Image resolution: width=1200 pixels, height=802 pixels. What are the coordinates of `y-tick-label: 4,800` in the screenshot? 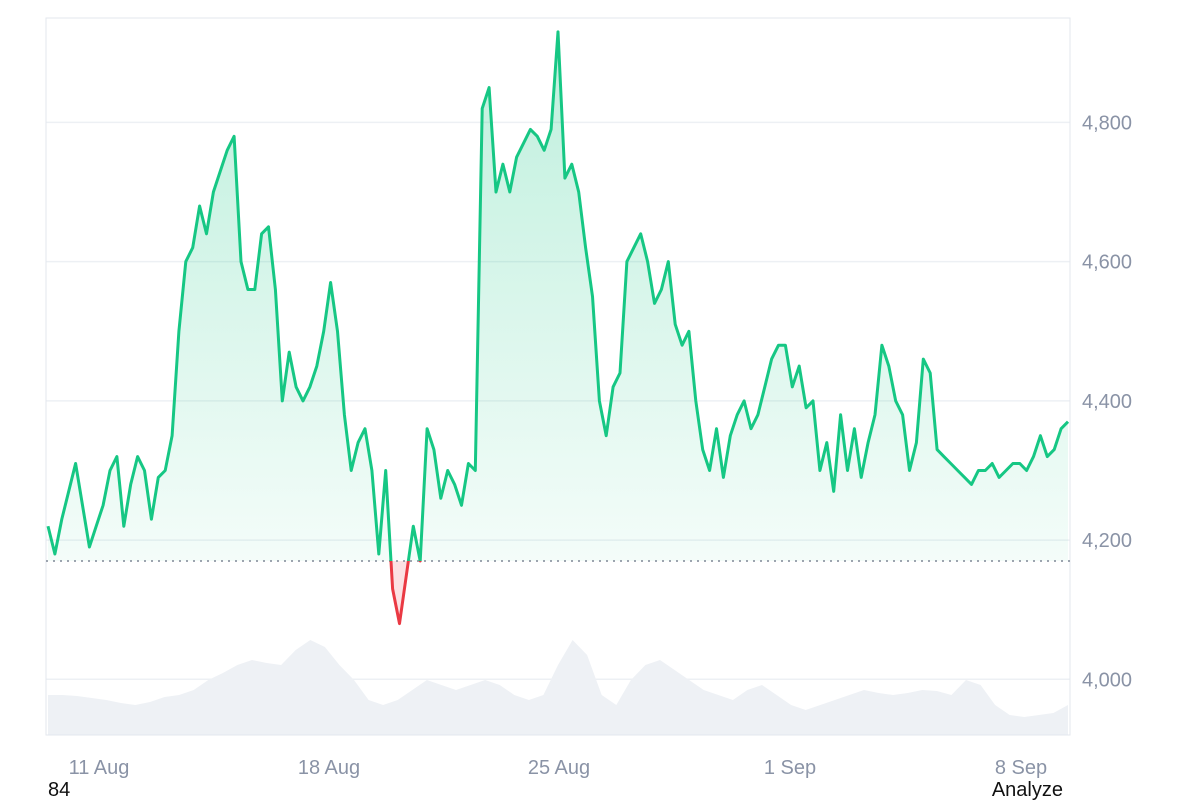 It's located at (1107, 123).